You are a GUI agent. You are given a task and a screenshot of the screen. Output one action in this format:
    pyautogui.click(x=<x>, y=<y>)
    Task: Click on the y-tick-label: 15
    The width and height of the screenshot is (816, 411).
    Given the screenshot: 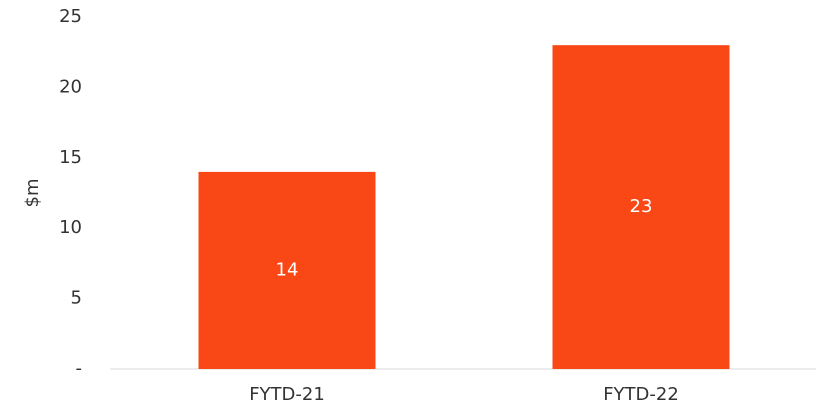 What is the action you would take?
    pyautogui.click(x=70, y=157)
    